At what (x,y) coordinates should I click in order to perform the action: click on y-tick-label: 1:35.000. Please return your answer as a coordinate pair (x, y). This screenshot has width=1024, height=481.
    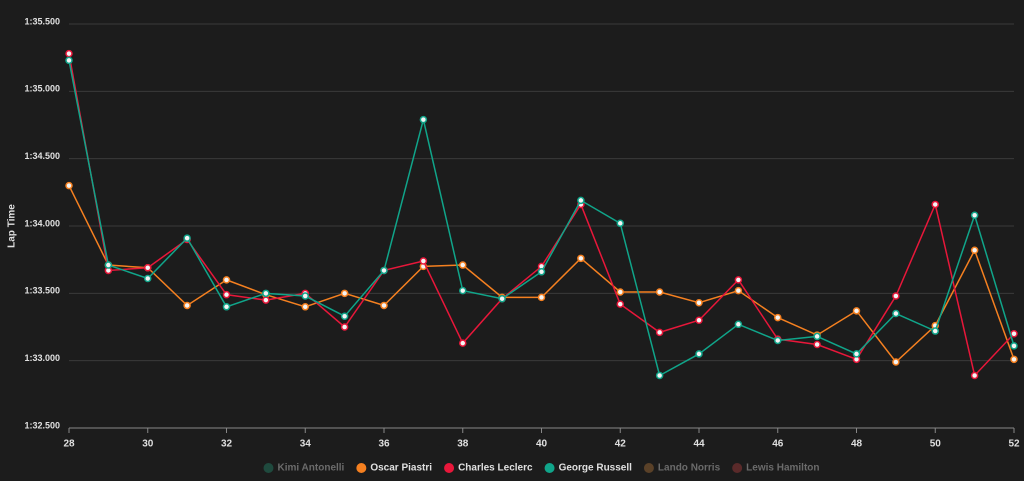
    Looking at the image, I should click on (42, 89).